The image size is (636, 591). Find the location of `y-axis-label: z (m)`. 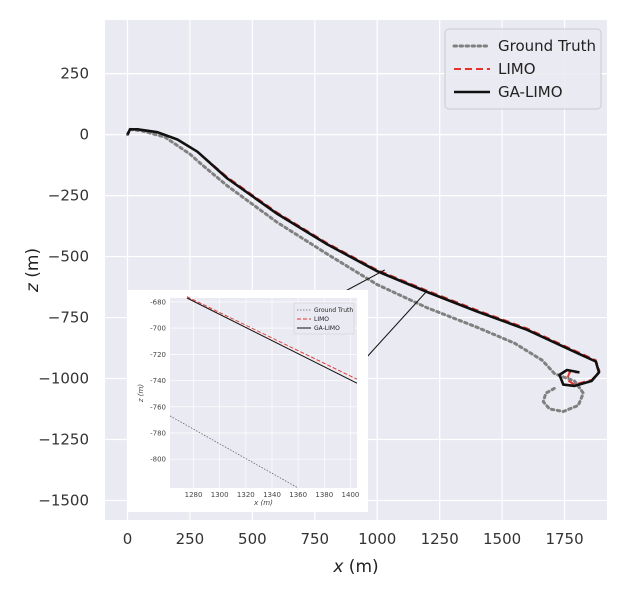

y-axis-label: z (m) is located at coordinates (33, 270).